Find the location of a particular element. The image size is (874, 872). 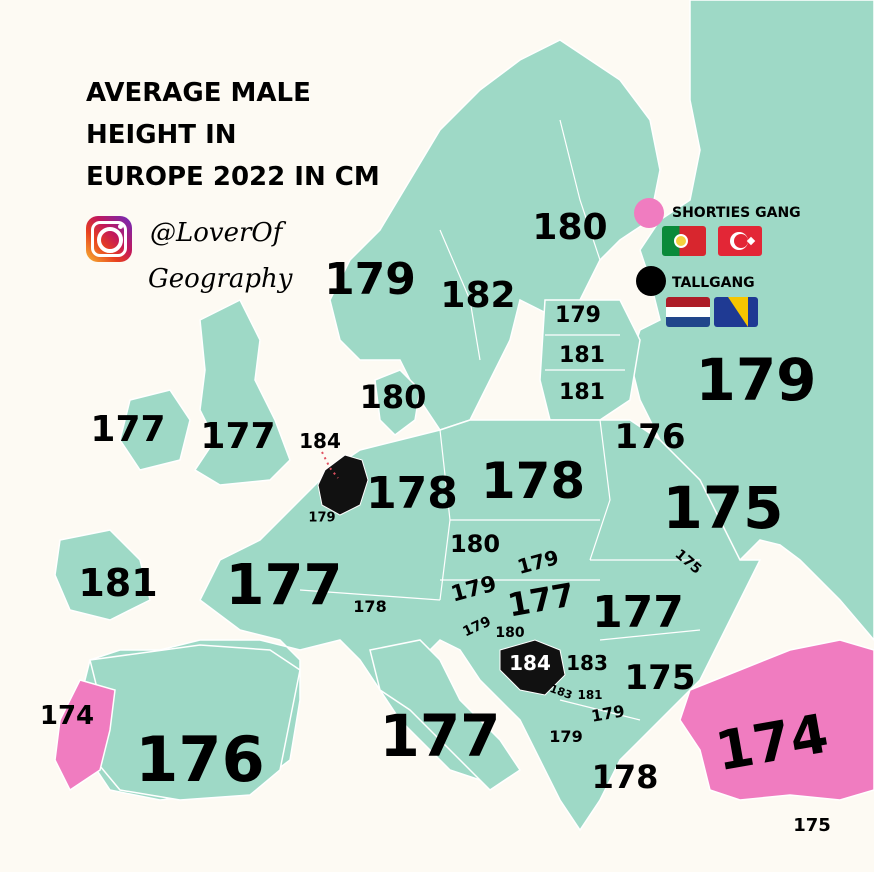

iceland is located at coordinates (102, 575).